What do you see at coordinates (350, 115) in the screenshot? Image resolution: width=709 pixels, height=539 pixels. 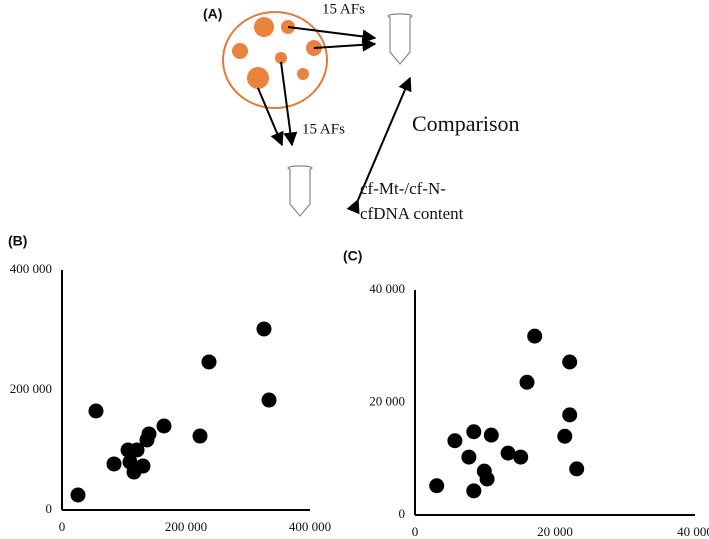 I see `tubes` at bounding box center [350, 115].